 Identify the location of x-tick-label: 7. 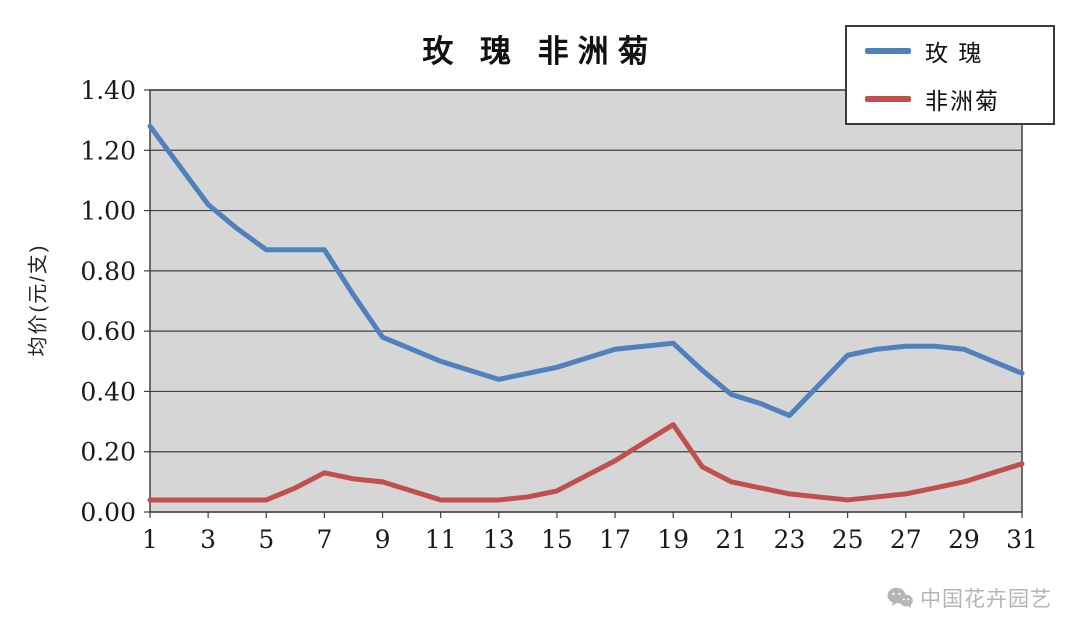
(324, 539).